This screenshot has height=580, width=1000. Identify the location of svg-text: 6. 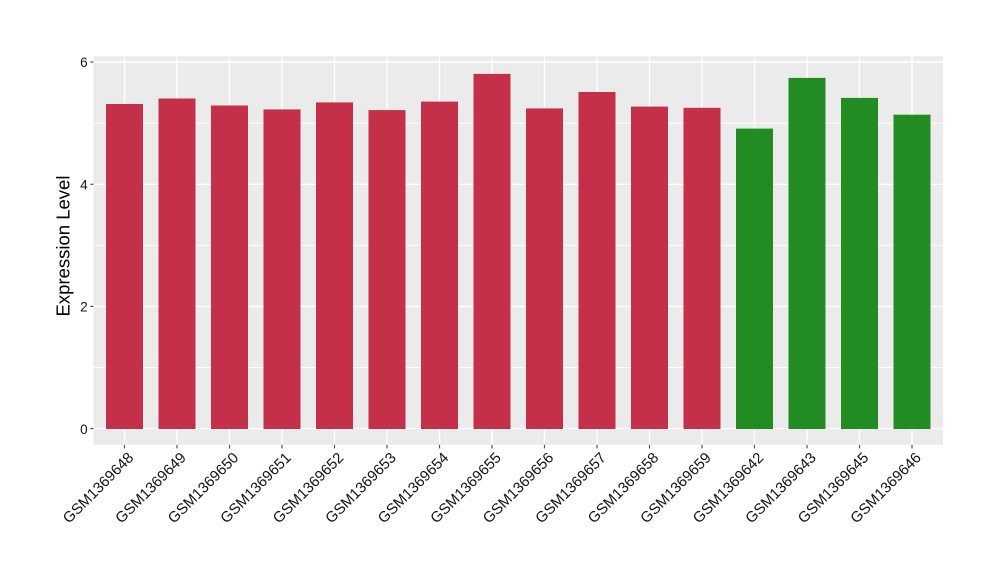
(84, 62).